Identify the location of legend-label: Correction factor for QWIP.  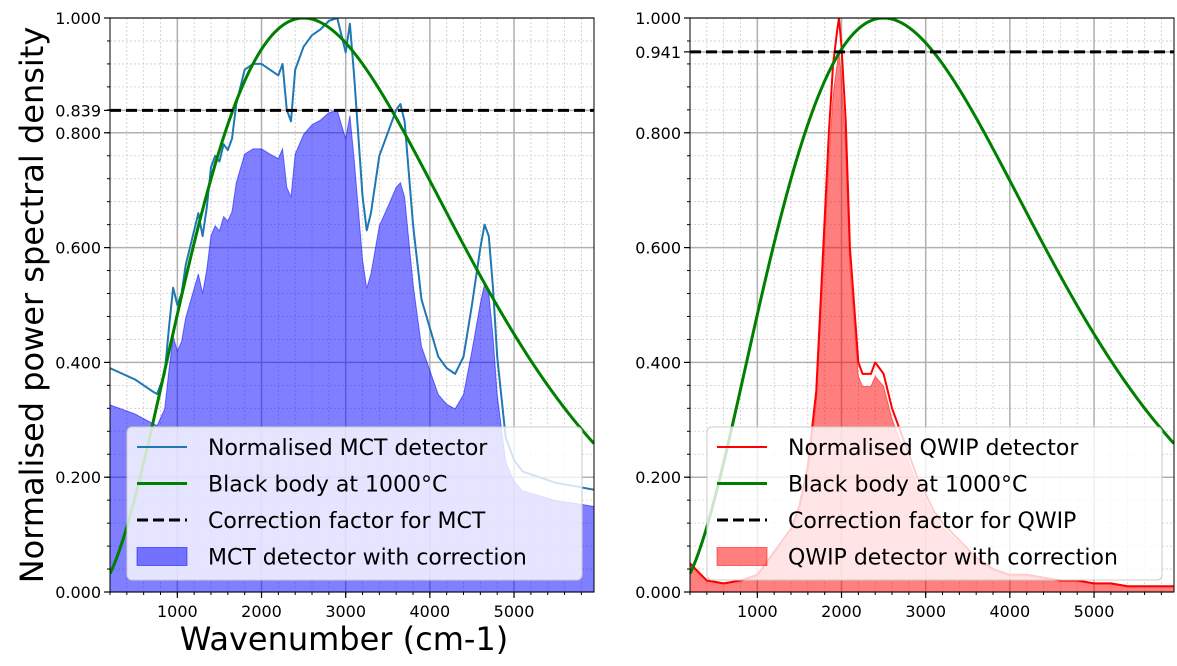
(932, 521).